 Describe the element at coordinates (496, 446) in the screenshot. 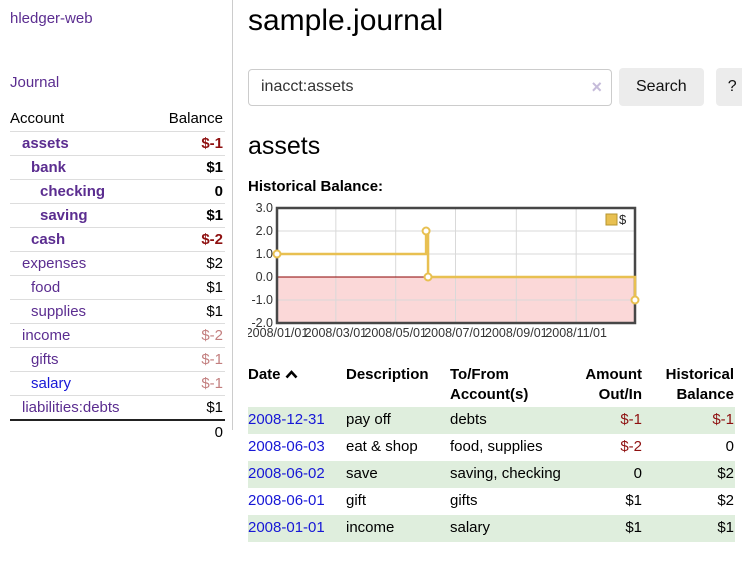

I see `transaction-accounts: food, supplies` at that location.